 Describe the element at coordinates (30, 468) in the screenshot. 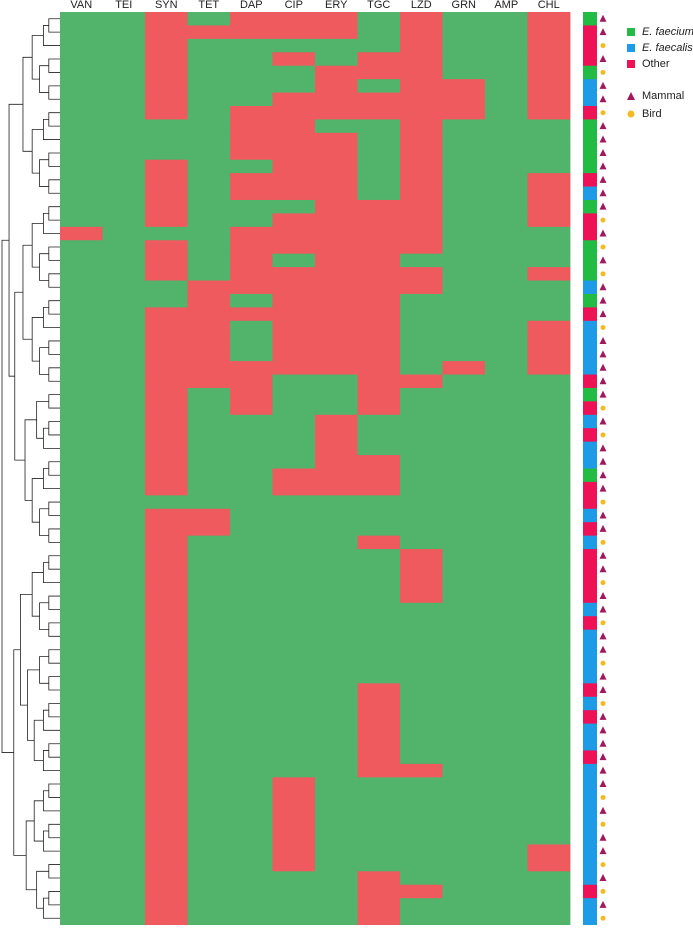

I see `dendrogram` at that location.